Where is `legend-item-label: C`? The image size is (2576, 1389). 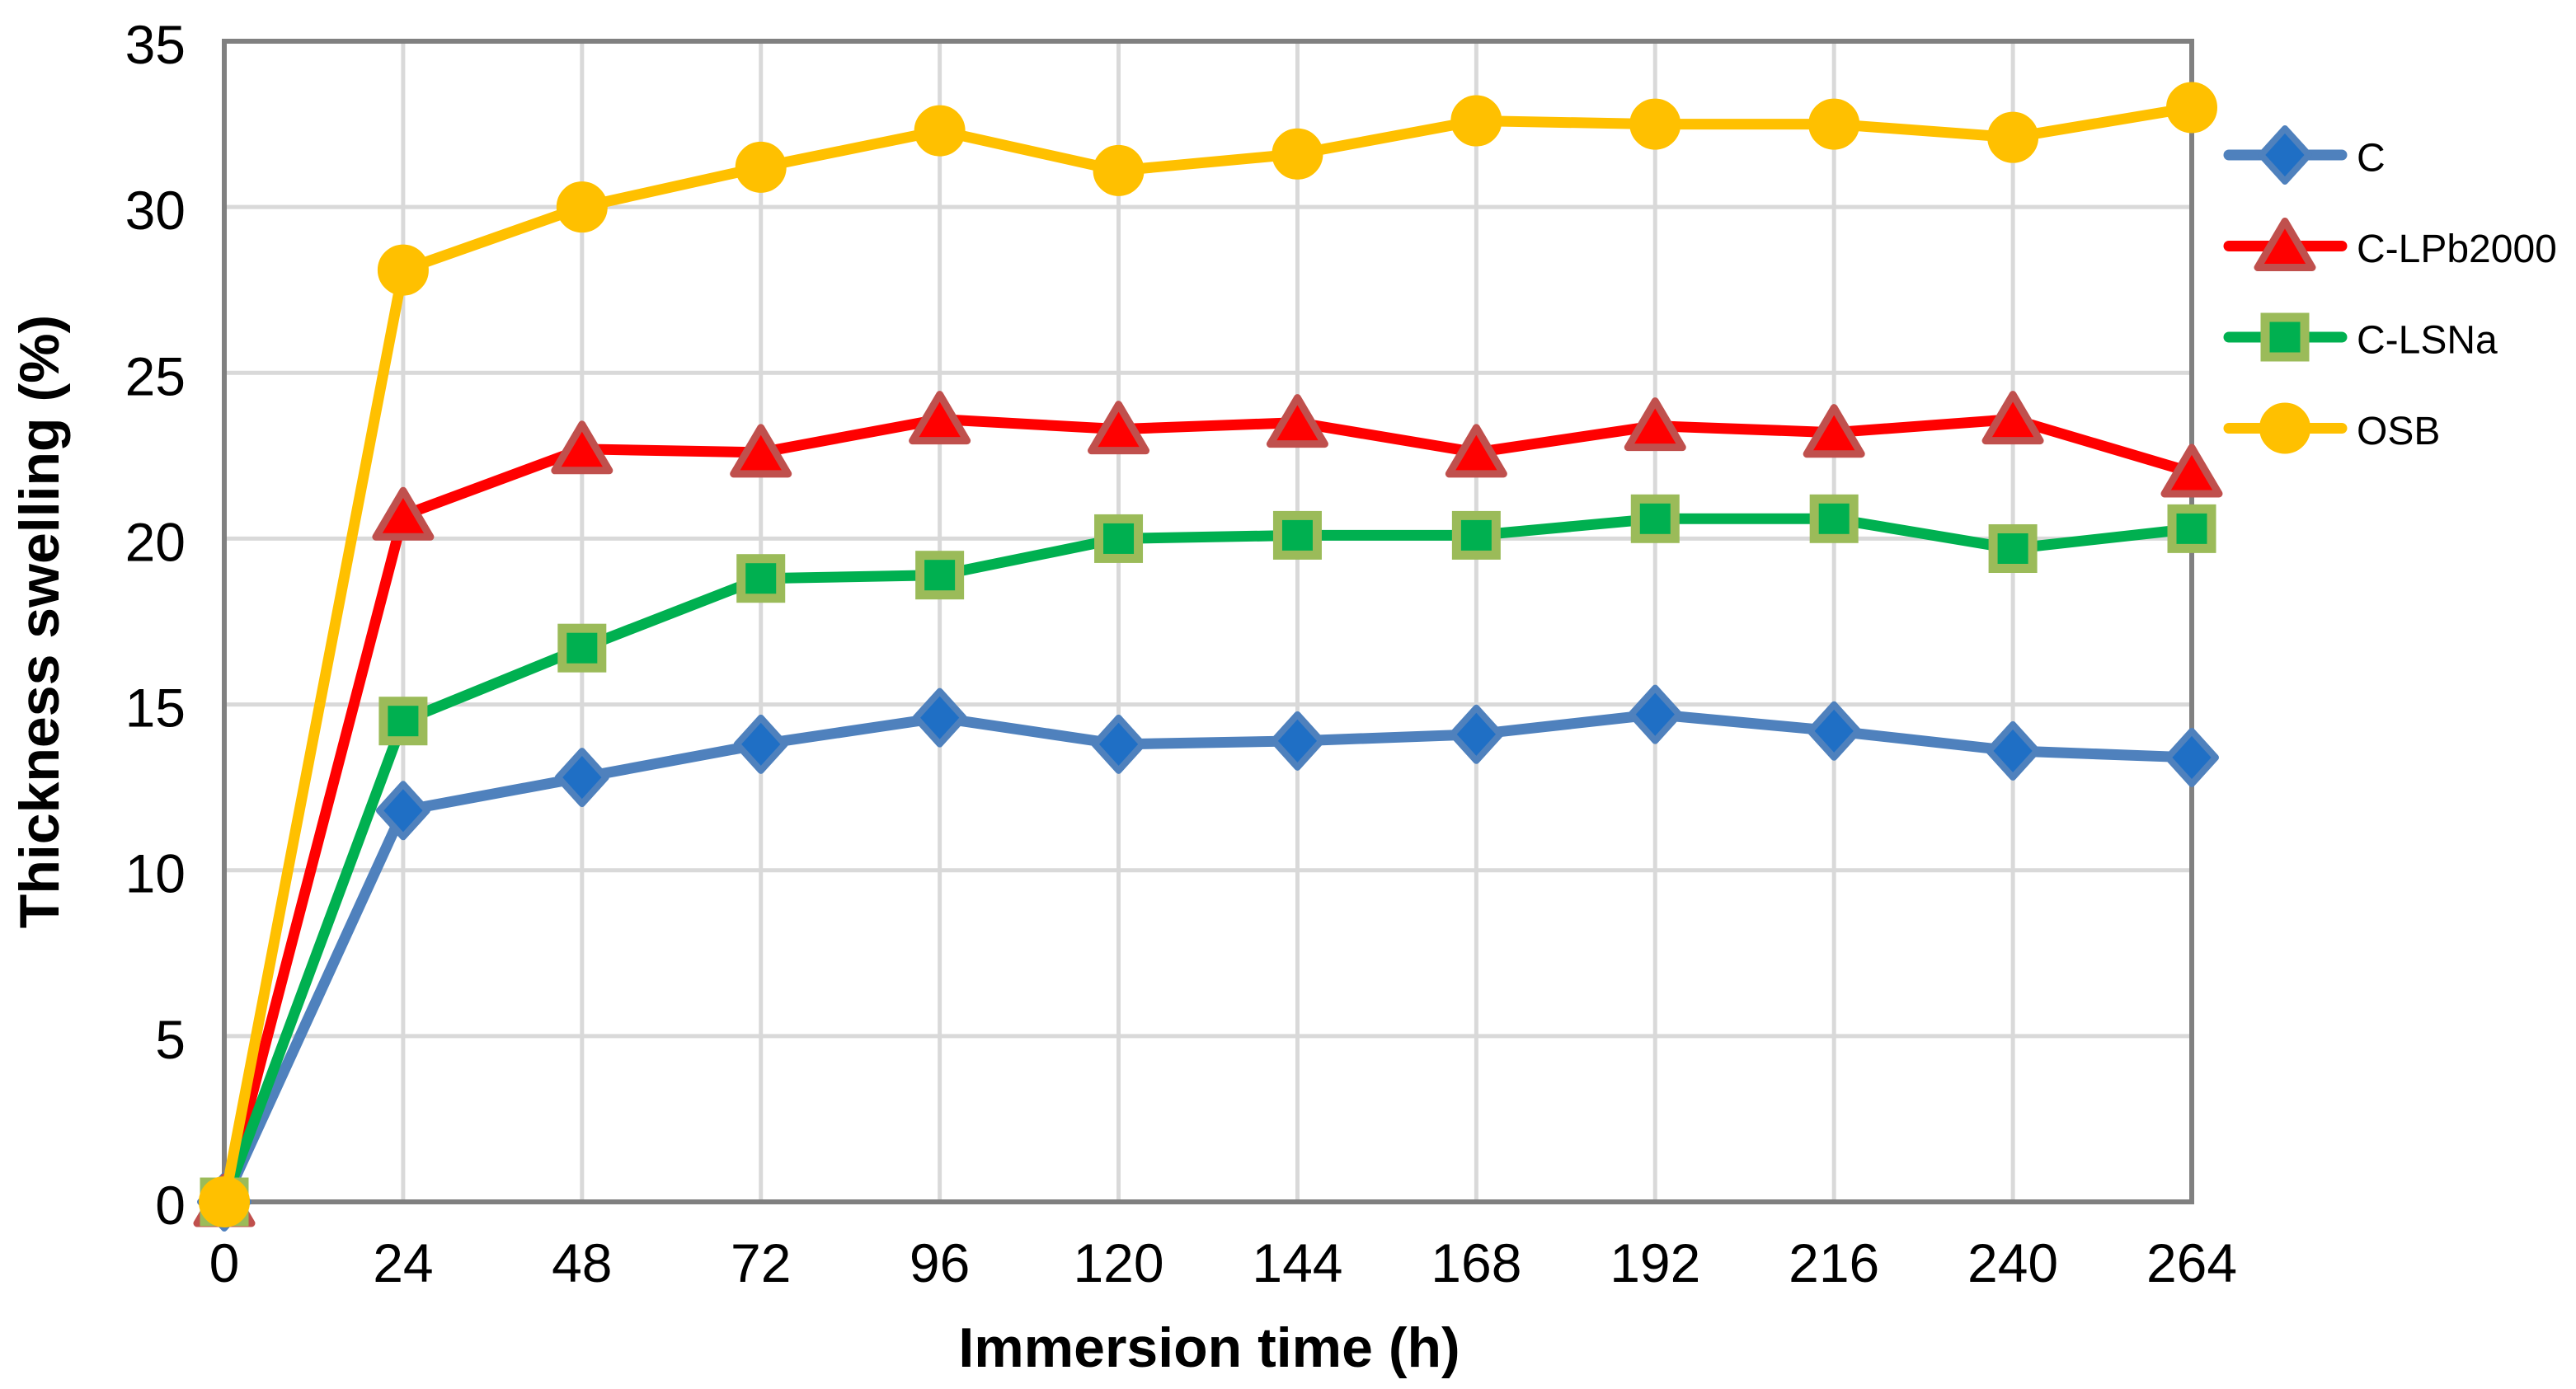 legend-item-label: C is located at coordinates (2371, 159).